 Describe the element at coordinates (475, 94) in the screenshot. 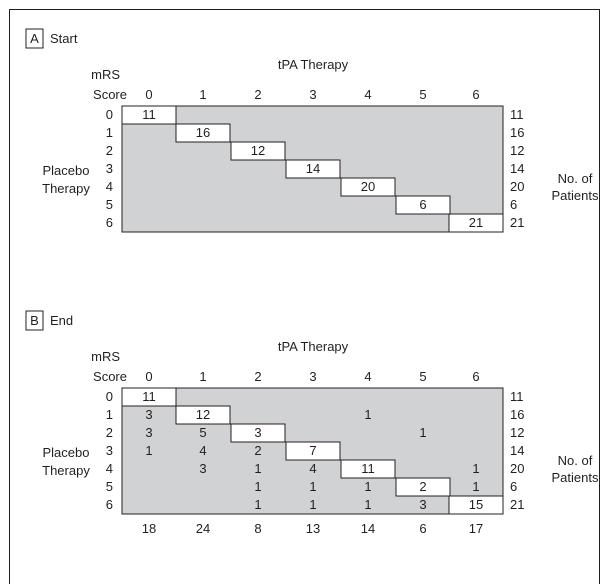

I see `column-score-label: 6` at that location.